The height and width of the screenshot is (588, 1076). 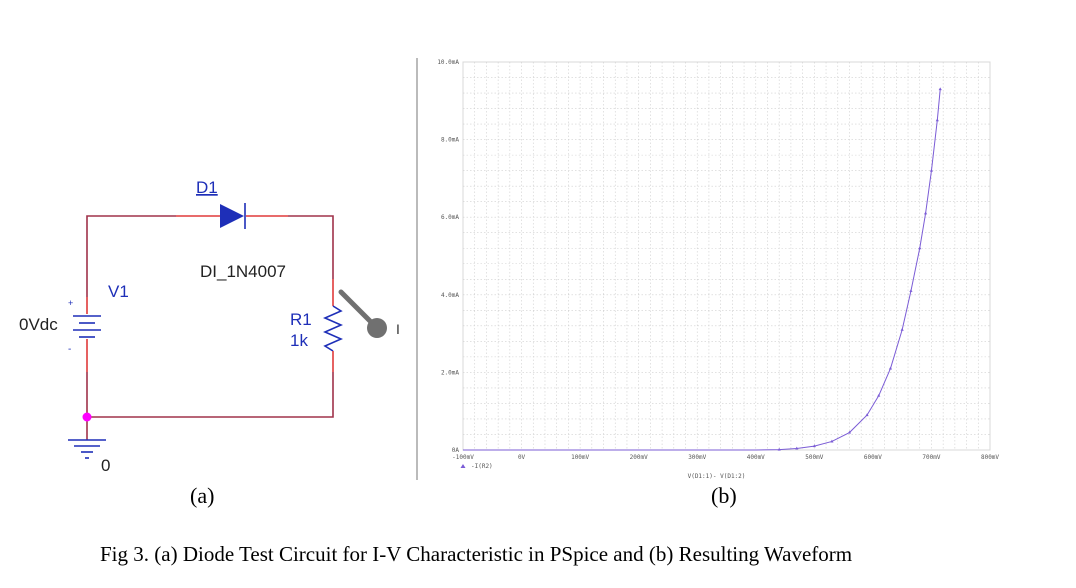 What do you see at coordinates (299, 340) in the screenshot?
I see `resistor-value-label: 1k` at bounding box center [299, 340].